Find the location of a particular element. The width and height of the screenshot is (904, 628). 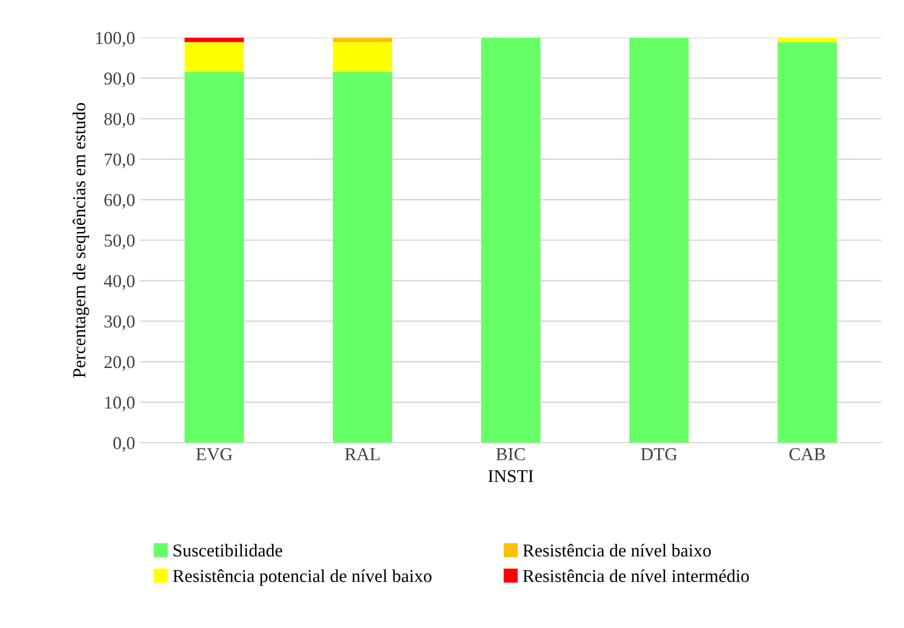

x-tick-label: BIC is located at coordinates (510, 454).